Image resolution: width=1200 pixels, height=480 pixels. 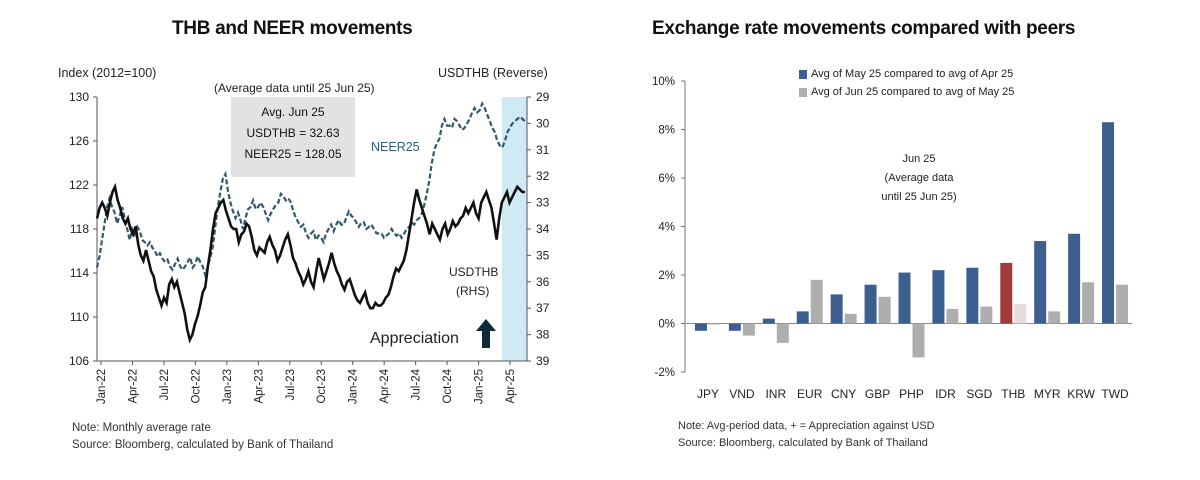 What do you see at coordinates (79, 185) in the screenshot?
I see `left-tick-label: 122` at bounding box center [79, 185].